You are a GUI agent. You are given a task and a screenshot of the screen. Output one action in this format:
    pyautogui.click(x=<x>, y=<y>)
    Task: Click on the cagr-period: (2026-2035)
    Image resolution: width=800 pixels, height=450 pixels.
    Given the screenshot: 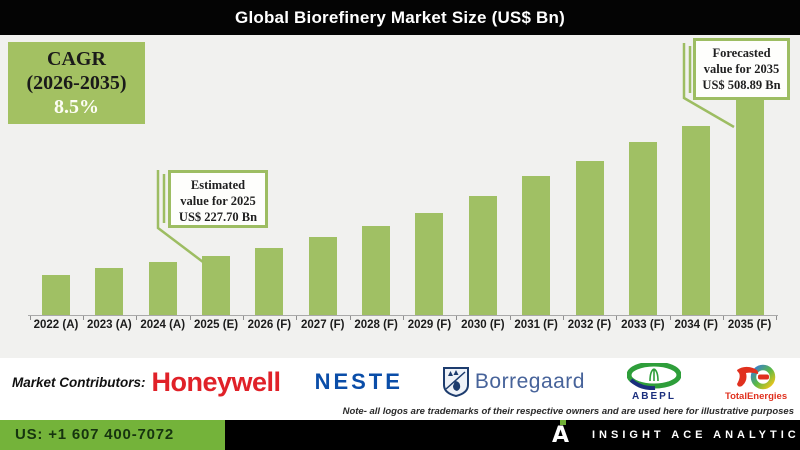 What is the action you would take?
    pyautogui.click(x=76, y=83)
    